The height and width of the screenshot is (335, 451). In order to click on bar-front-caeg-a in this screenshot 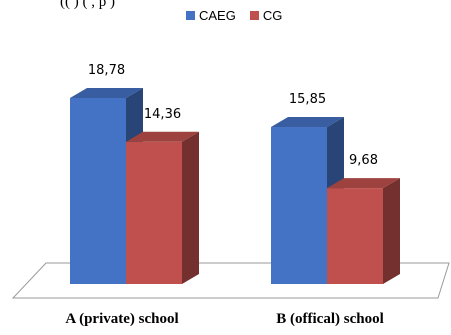, I will do `click(98, 191)`.